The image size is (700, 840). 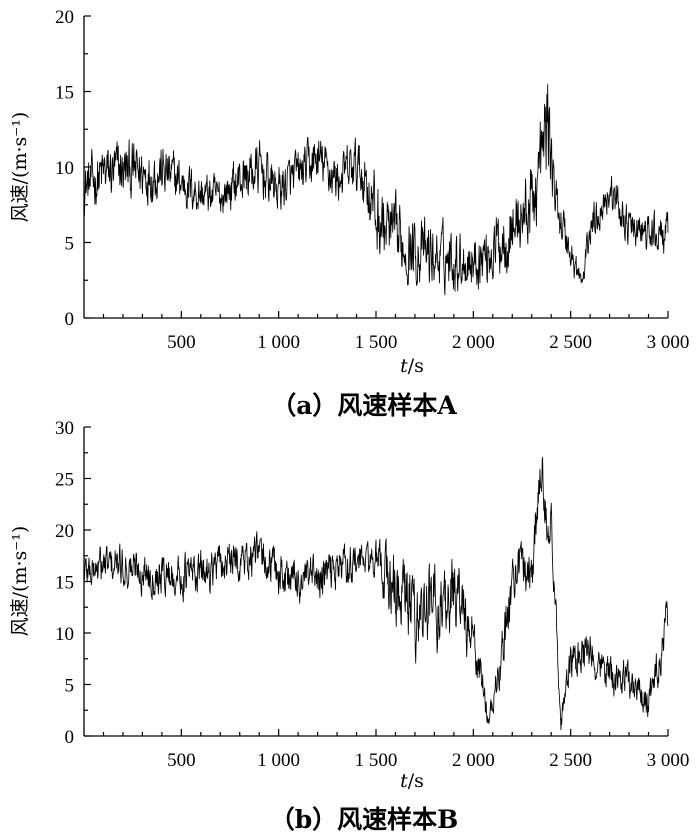 I want to click on panel-caption: （a）风速样本A, so click(x=364, y=405).